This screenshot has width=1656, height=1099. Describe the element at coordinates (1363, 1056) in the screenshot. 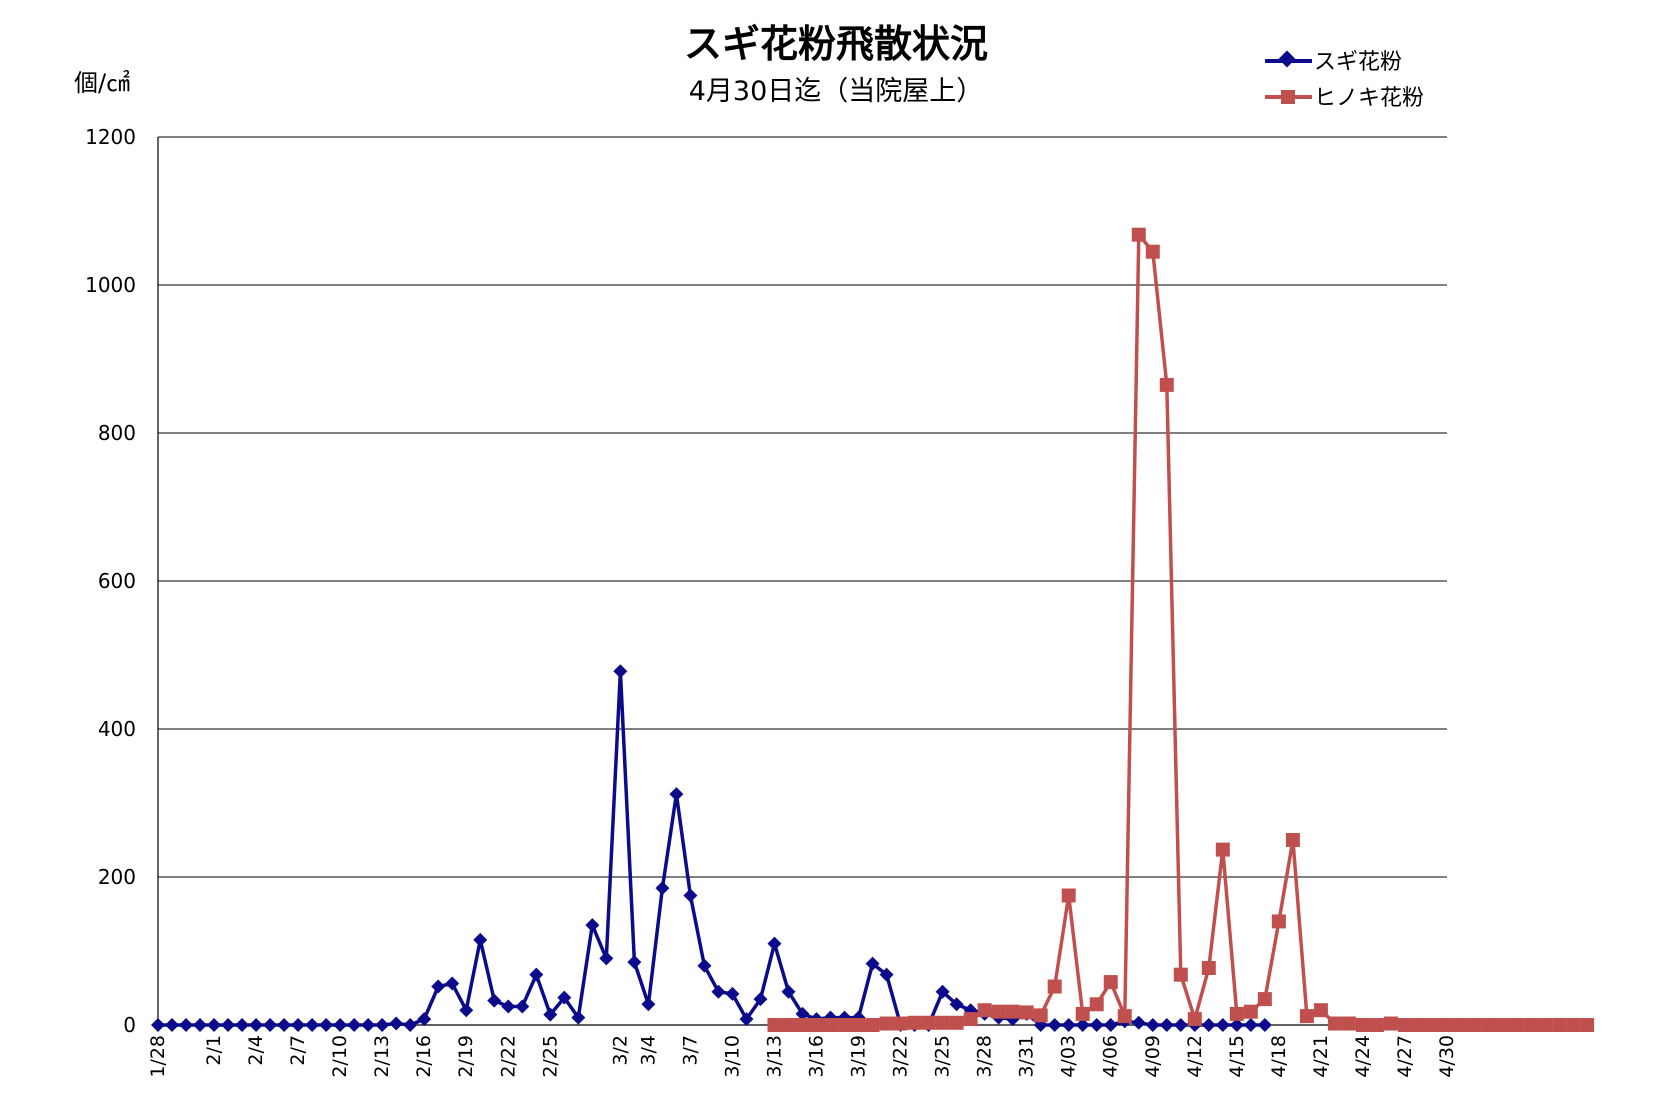

I see `x-tick-label: 4/24` at that location.